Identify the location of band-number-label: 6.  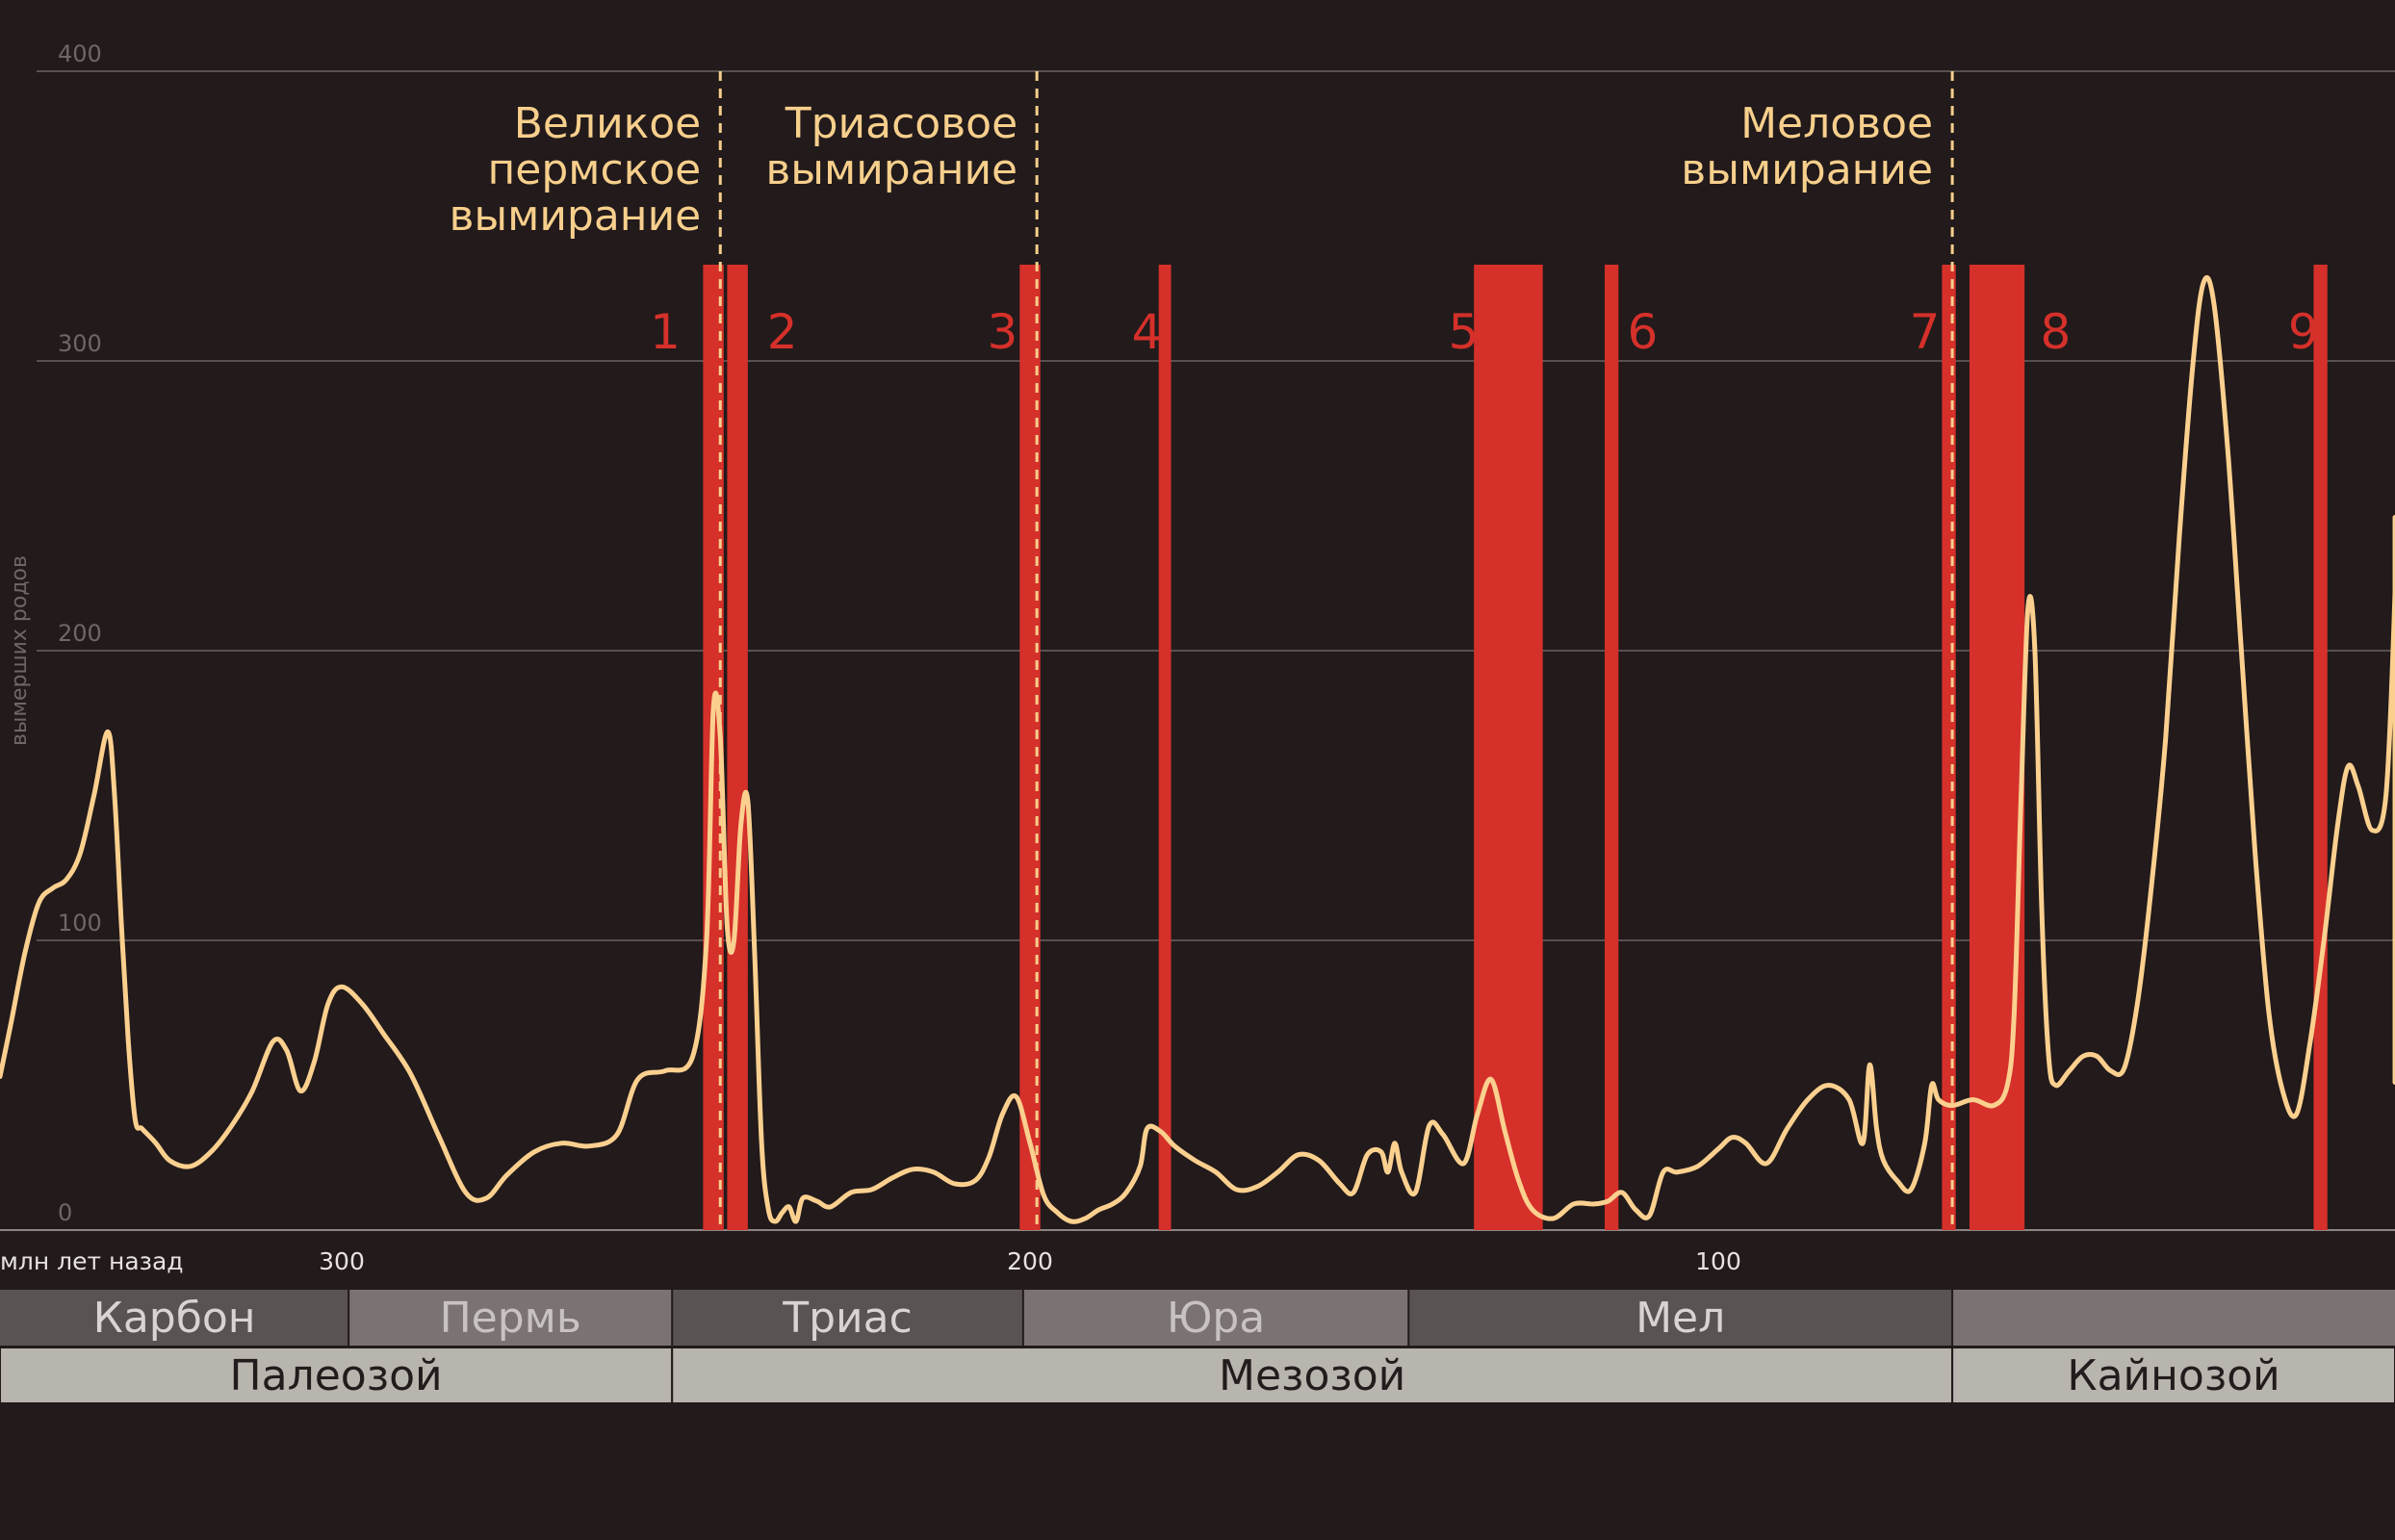
(1642, 332).